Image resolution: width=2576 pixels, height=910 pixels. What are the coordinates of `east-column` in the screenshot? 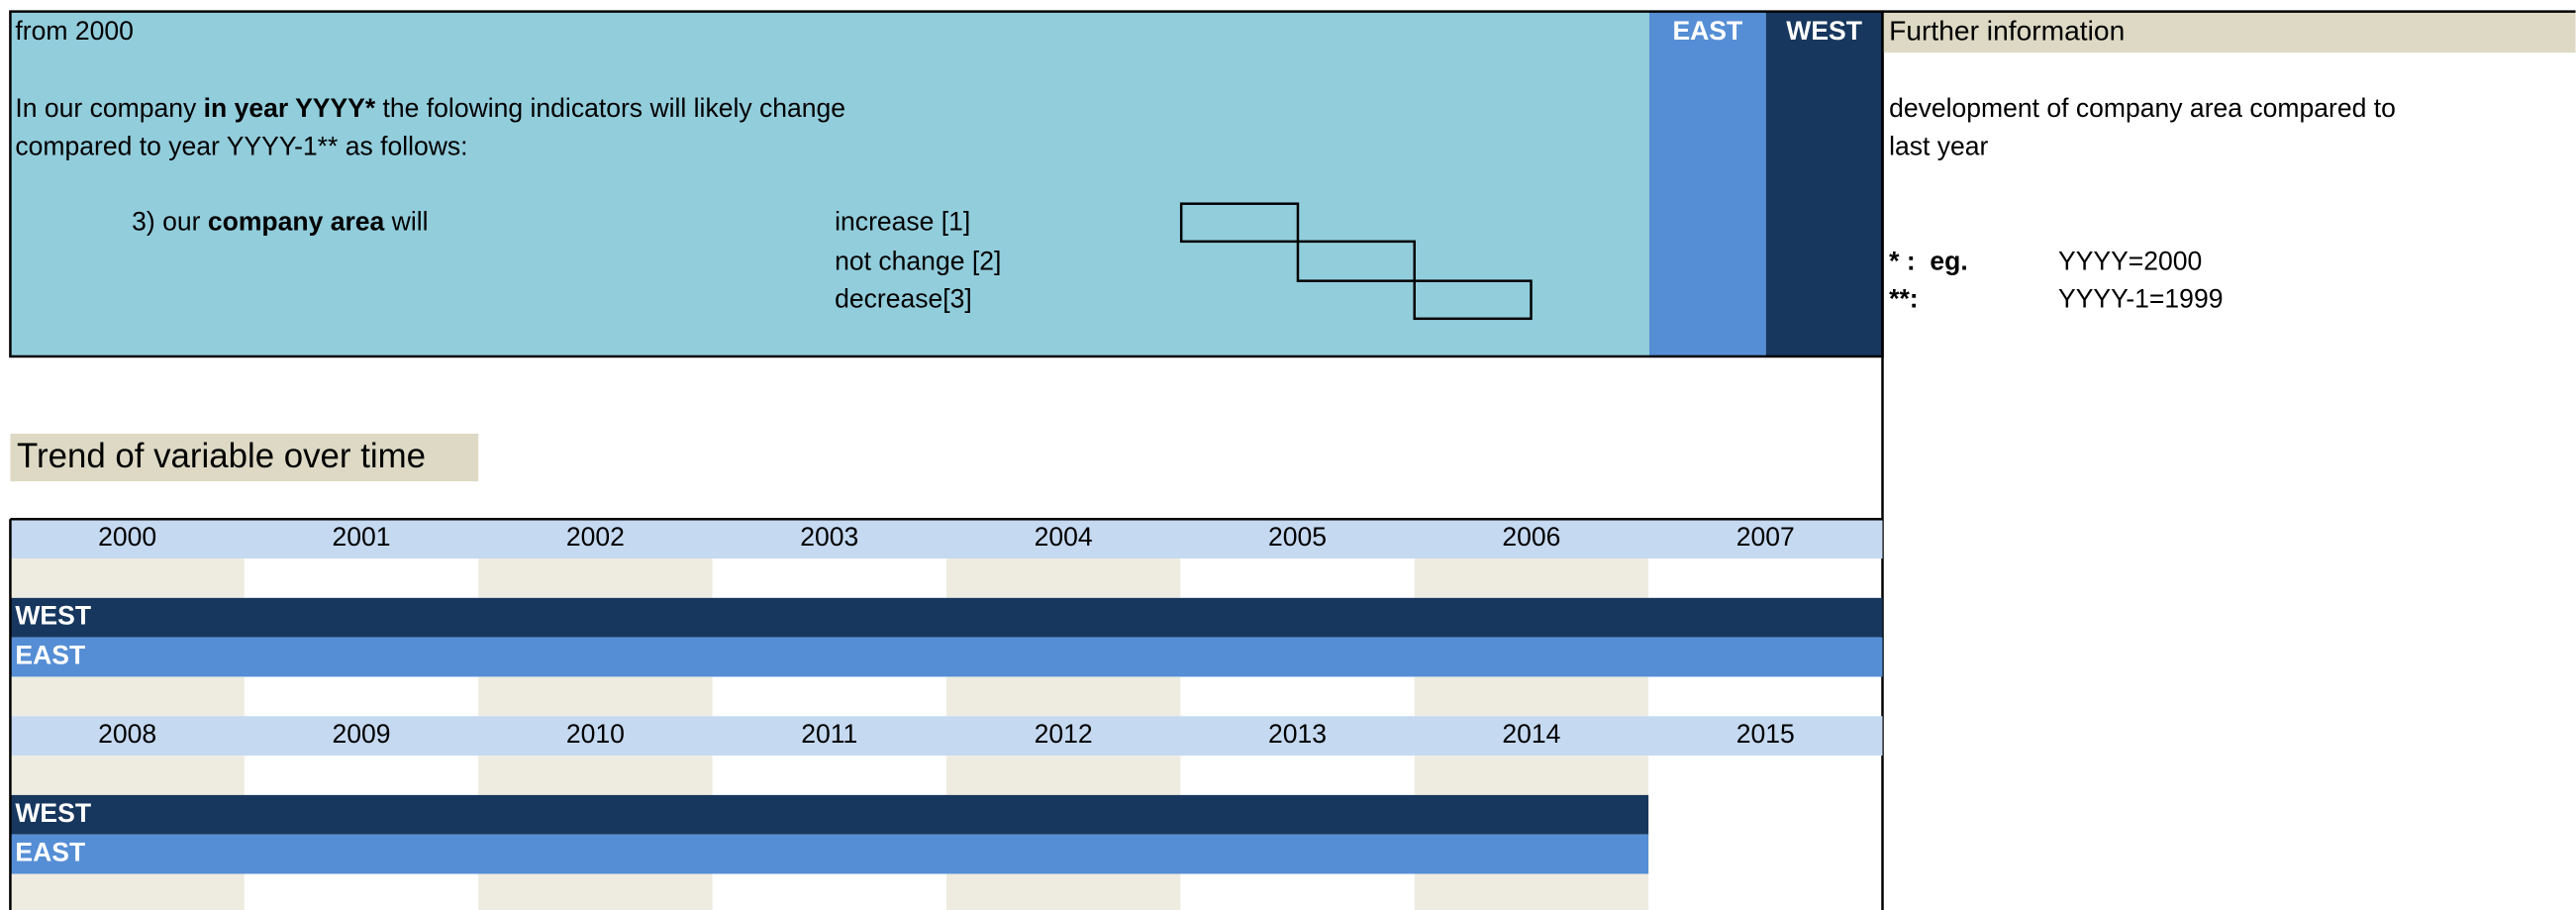 It's located at (1707, 183).